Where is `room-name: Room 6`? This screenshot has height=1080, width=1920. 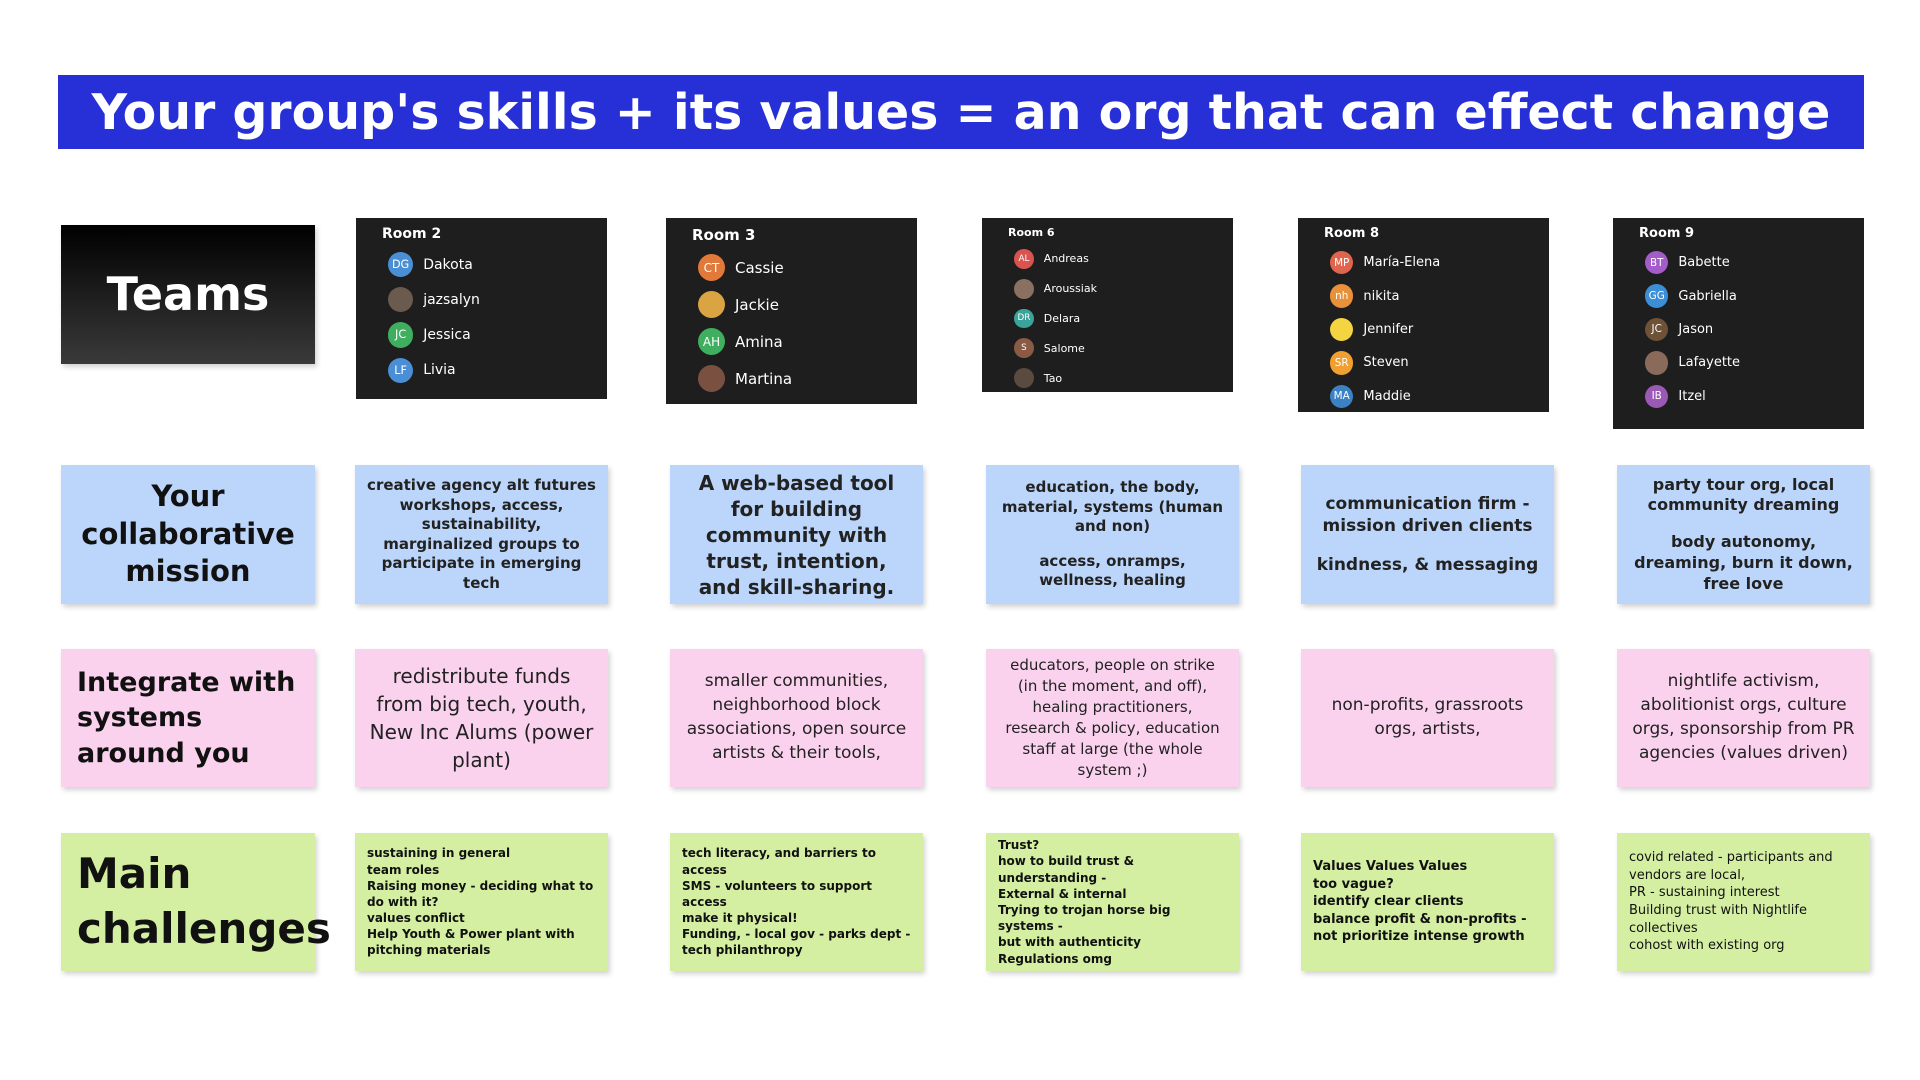 room-name: Room 6 is located at coordinates (1031, 232).